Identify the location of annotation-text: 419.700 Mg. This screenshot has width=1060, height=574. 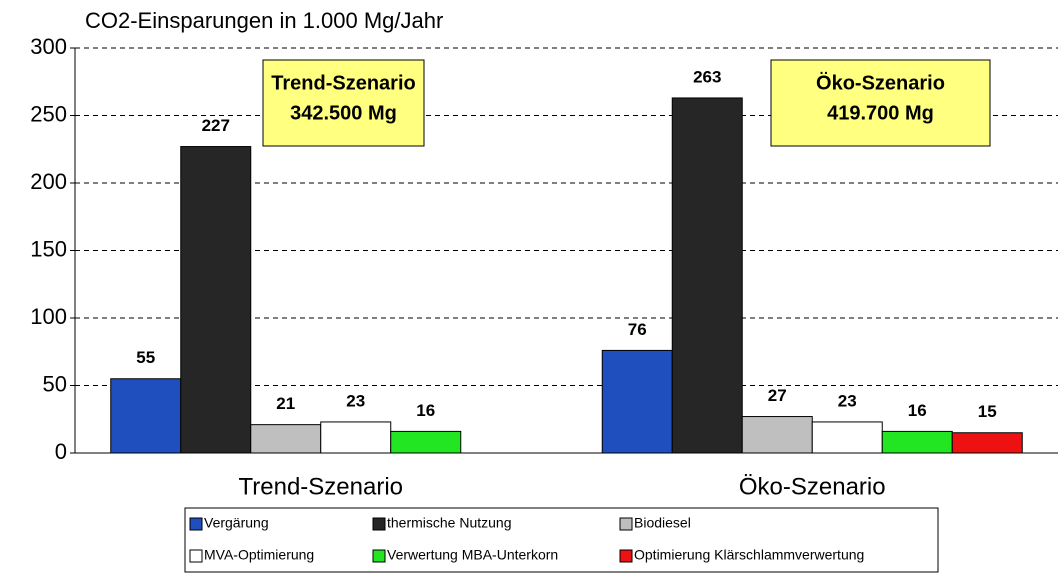
(880, 113).